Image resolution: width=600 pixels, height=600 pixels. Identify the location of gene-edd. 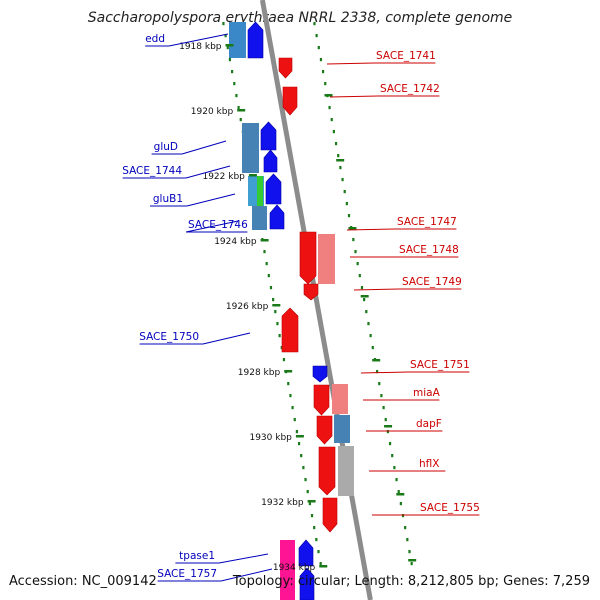
(255, 40).